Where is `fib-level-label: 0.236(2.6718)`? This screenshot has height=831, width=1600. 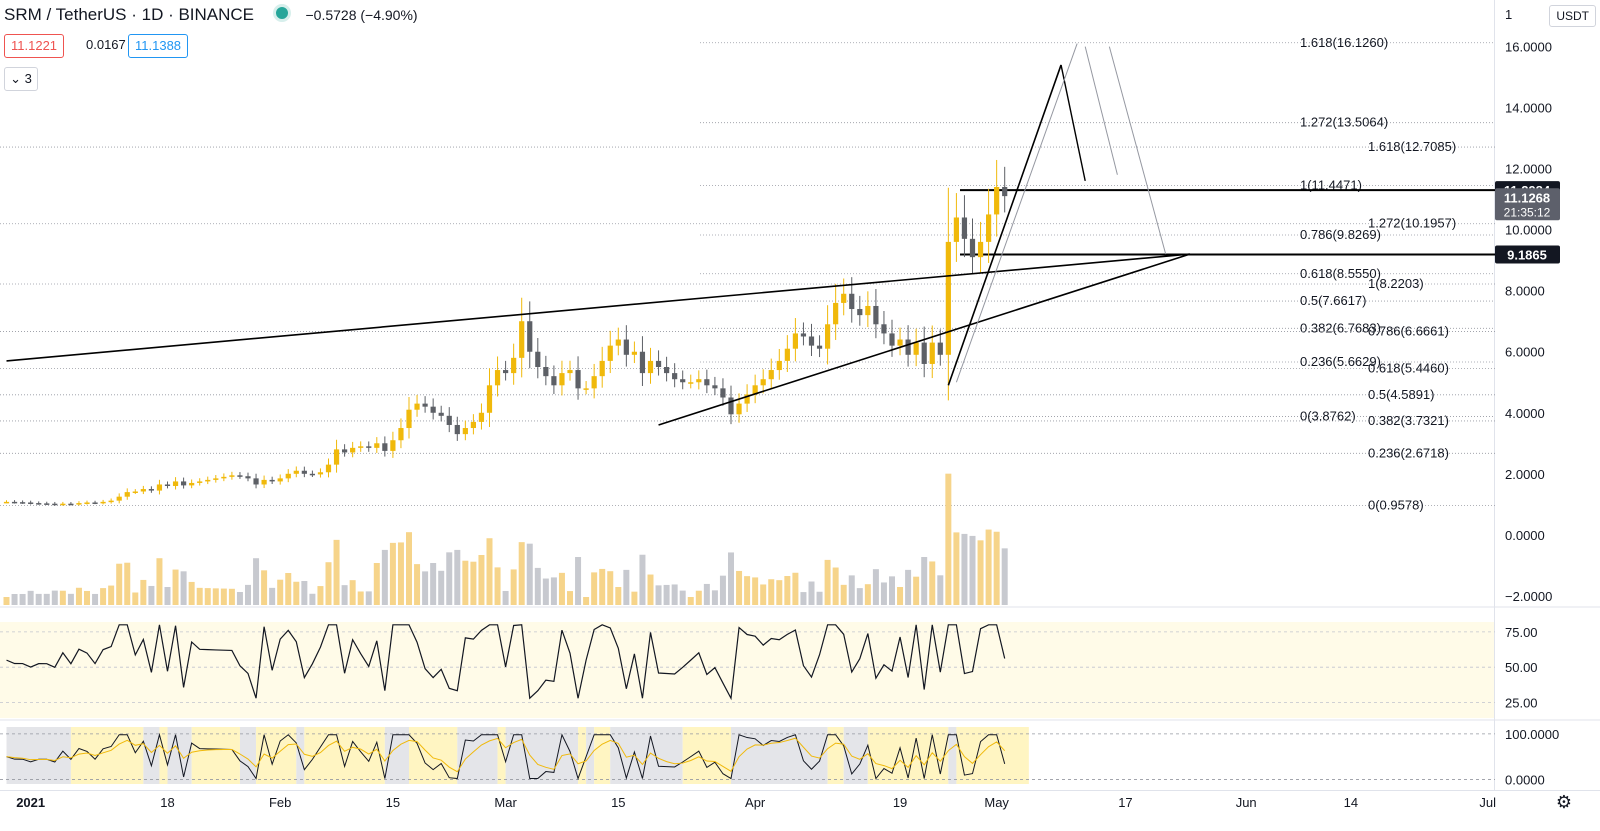
fib-level-label: 0.236(2.6718) is located at coordinates (1408, 452).